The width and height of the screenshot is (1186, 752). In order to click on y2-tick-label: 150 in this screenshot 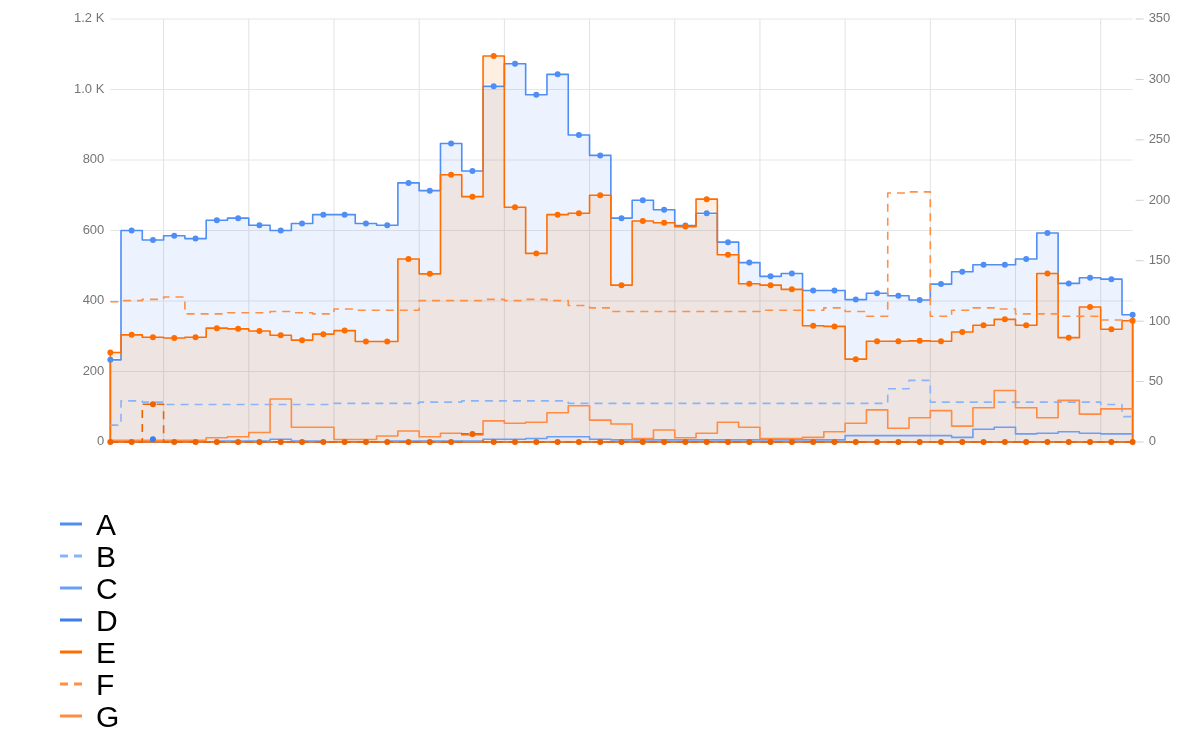, I will do `click(1159, 260)`.